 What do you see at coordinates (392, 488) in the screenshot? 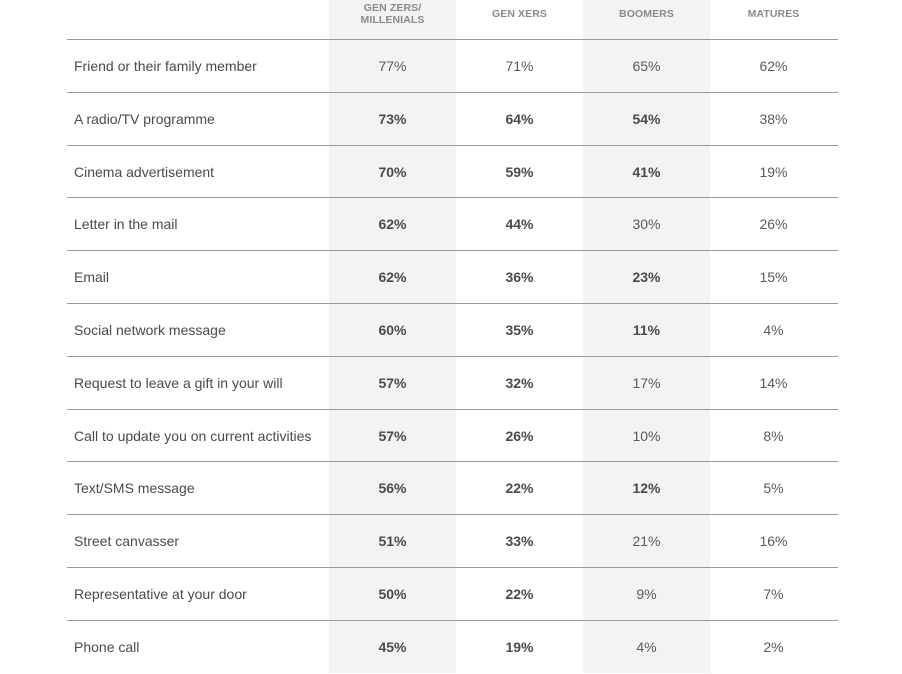
I see `value-cell: 56%` at bounding box center [392, 488].